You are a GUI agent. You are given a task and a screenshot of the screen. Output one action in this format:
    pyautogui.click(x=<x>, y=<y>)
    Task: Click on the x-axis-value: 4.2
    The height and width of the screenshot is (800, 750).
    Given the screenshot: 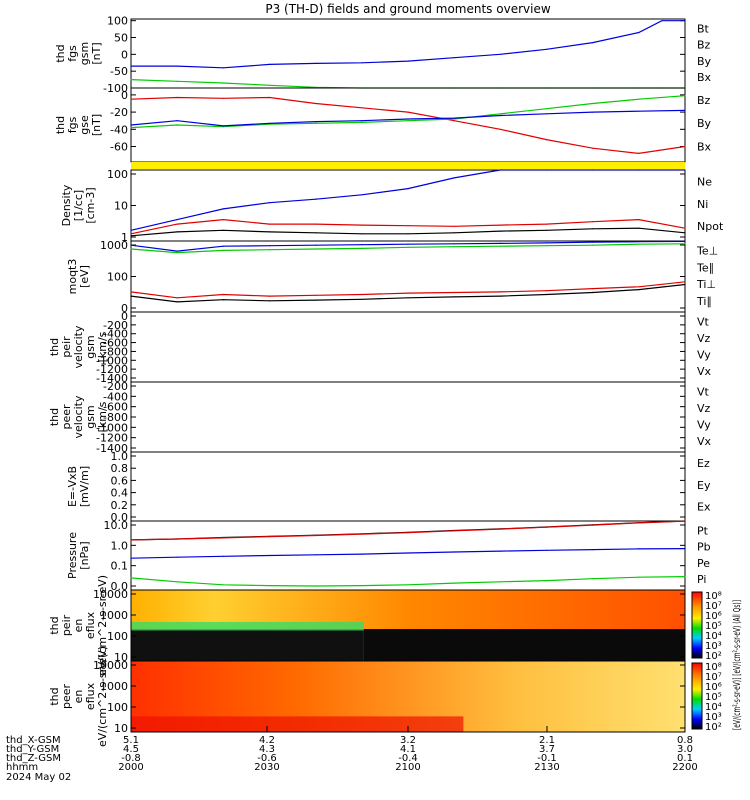 What is the action you would take?
    pyautogui.click(x=267, y=740)
    